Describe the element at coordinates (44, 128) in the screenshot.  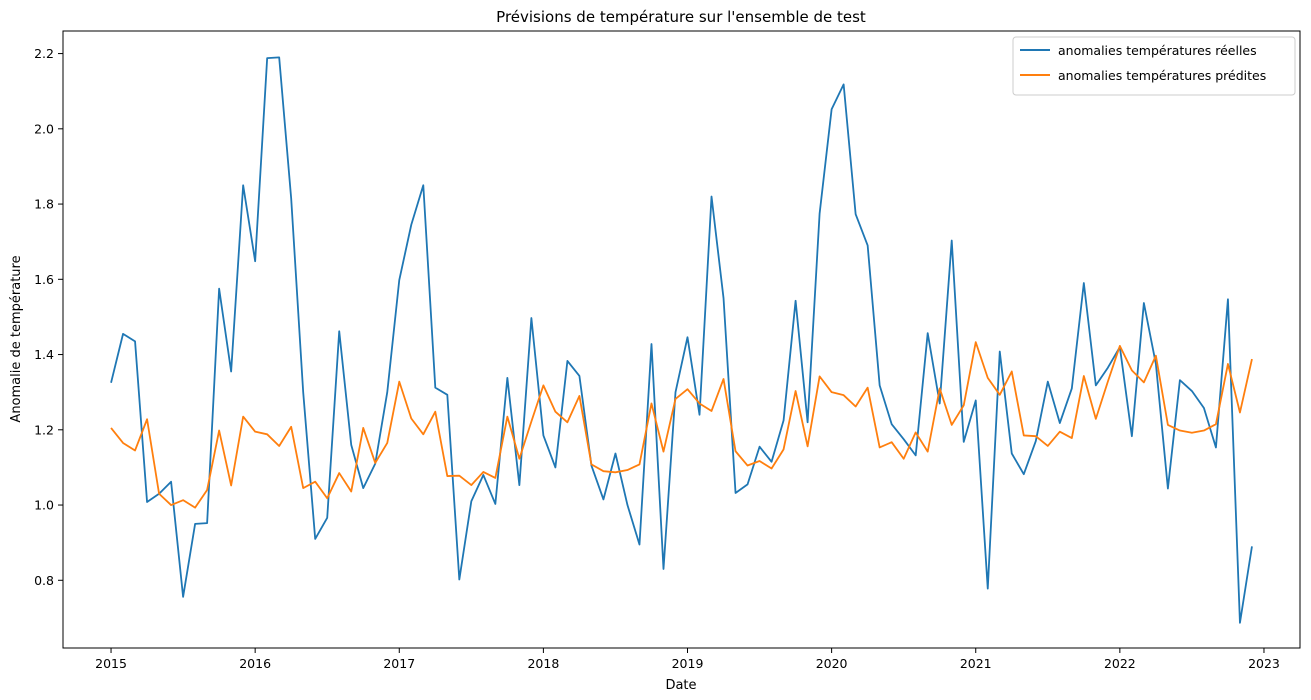
I see `y-tick-label: 2.0` at that location.